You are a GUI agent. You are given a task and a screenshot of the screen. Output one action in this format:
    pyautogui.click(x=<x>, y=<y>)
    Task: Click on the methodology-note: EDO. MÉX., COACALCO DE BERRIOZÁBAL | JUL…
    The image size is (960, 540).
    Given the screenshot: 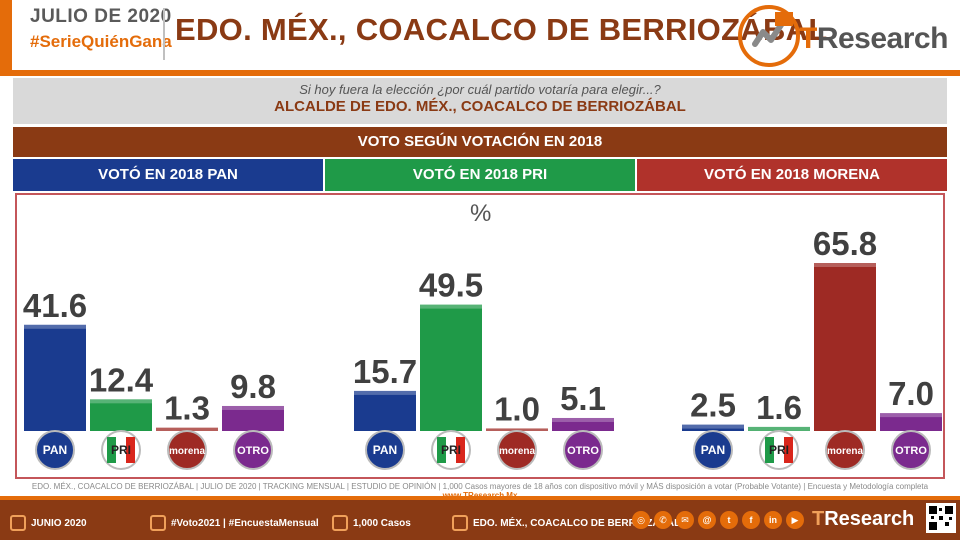 What is the action you would take?
    pyautogui.click(x=480, y=491)
    